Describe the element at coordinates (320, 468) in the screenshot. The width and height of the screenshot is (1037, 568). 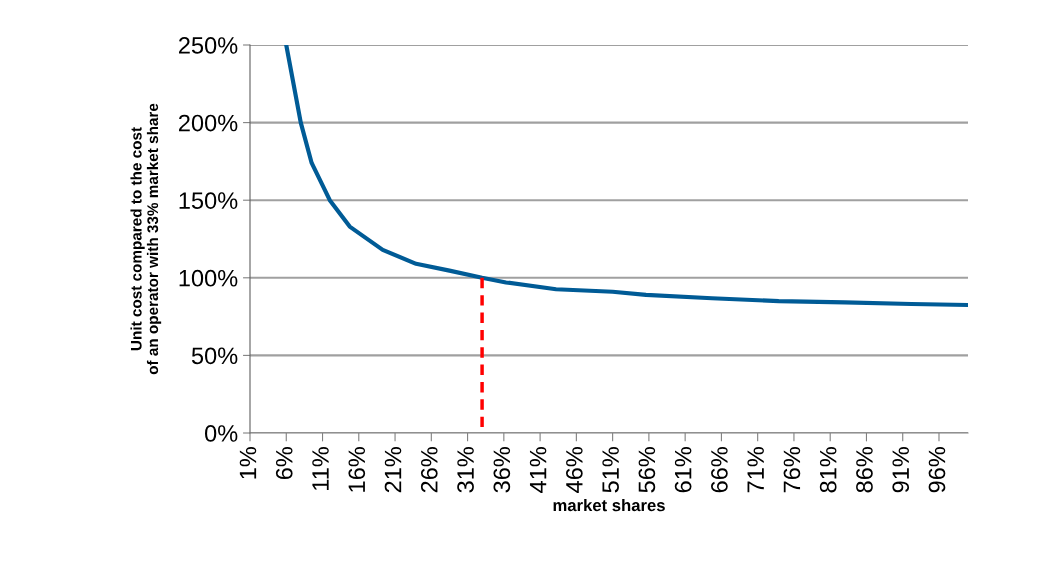
I see `x-tick-label: 11%` at that location.